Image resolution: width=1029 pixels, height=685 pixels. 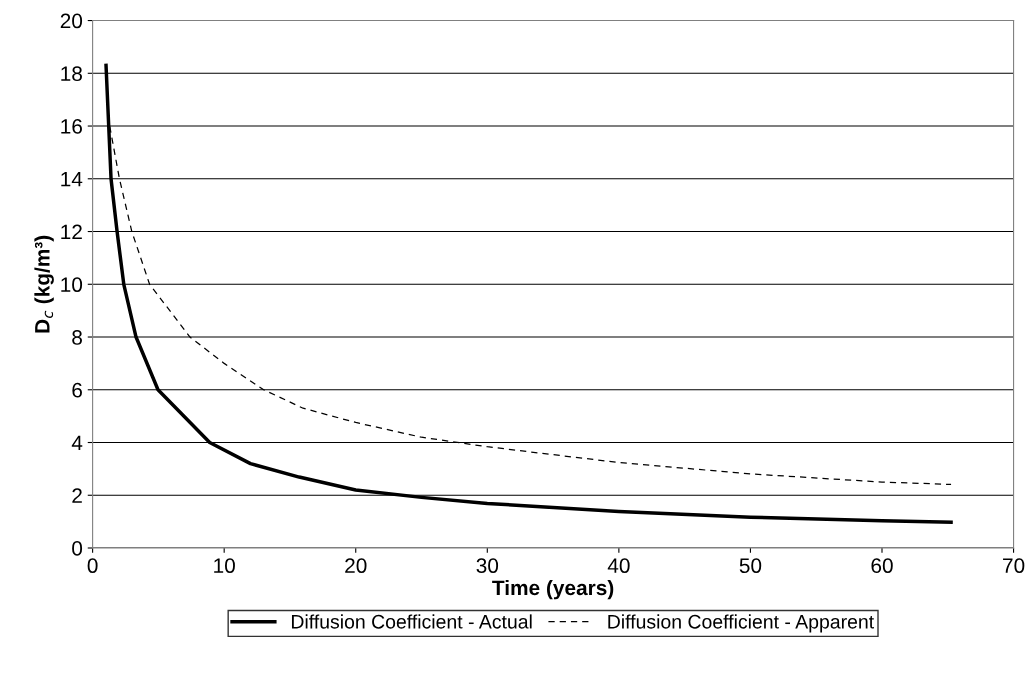 I want to click on x-tick-label: 0, so click(x=92, y=566).